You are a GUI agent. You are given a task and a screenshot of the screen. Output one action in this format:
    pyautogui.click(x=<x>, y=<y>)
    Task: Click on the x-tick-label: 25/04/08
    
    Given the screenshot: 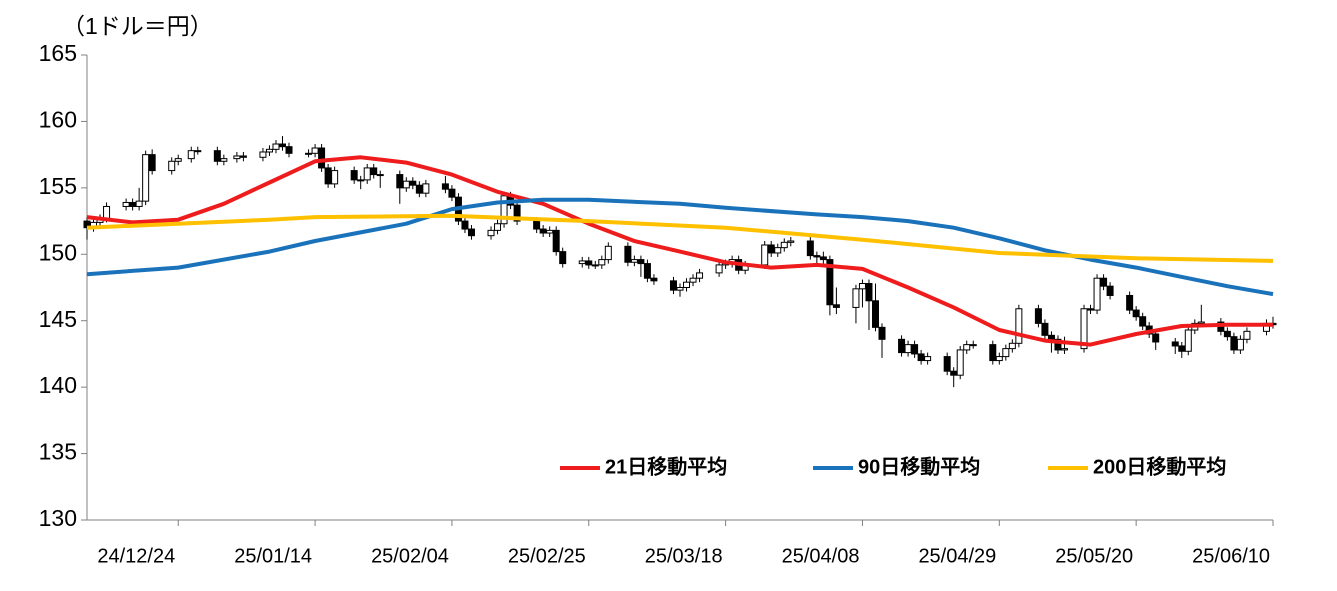 What is the action you would take?
    pyautogui.click(x=821, y=556)
    